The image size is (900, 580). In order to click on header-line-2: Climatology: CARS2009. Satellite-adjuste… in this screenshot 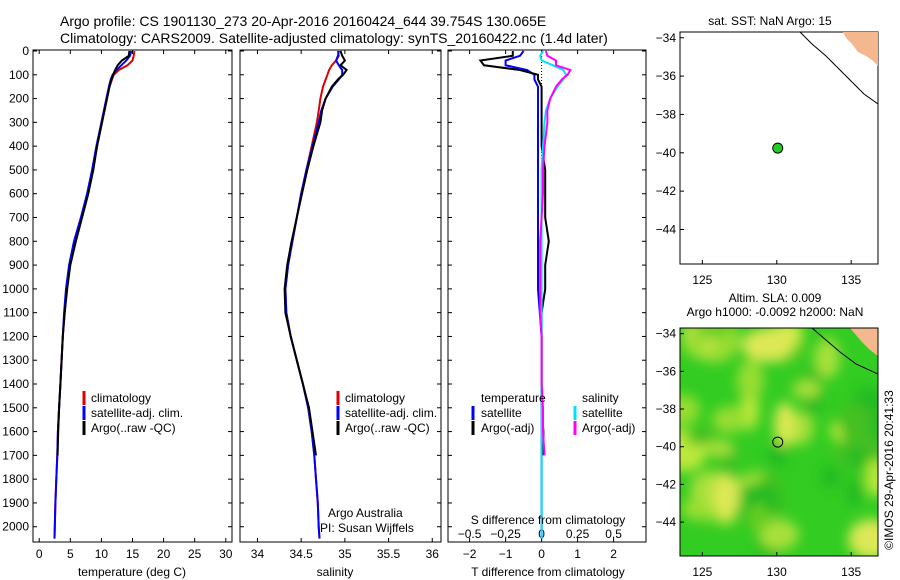, I will do `click(334, 38)`.